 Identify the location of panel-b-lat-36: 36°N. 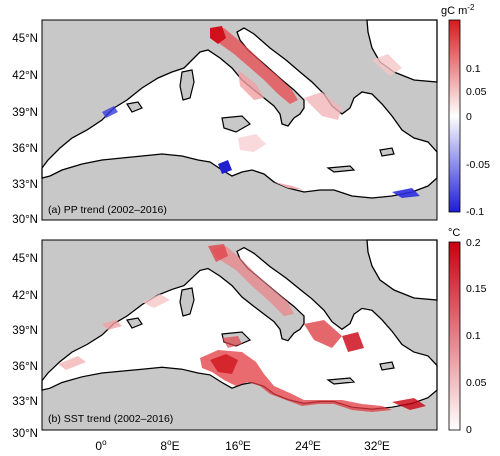
(25, 367).